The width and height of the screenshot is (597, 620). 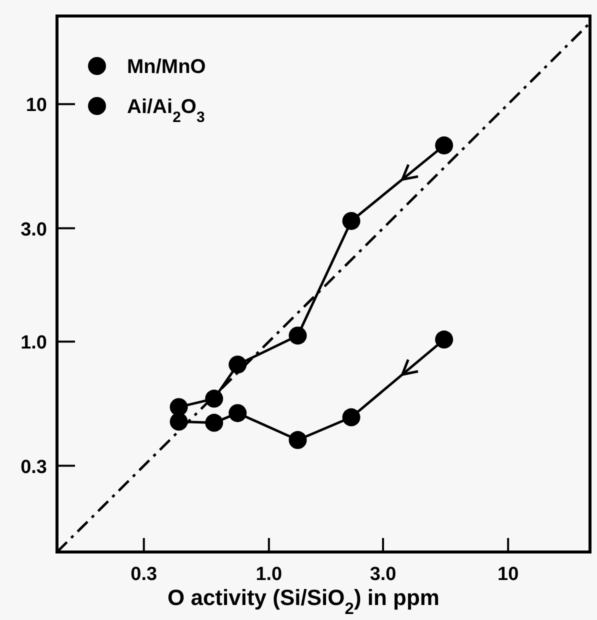 What do you see at coordinates (166, 67) in the screenshot?
I see `legend-label: Mn/MnO` at bounding box center [166, 67].